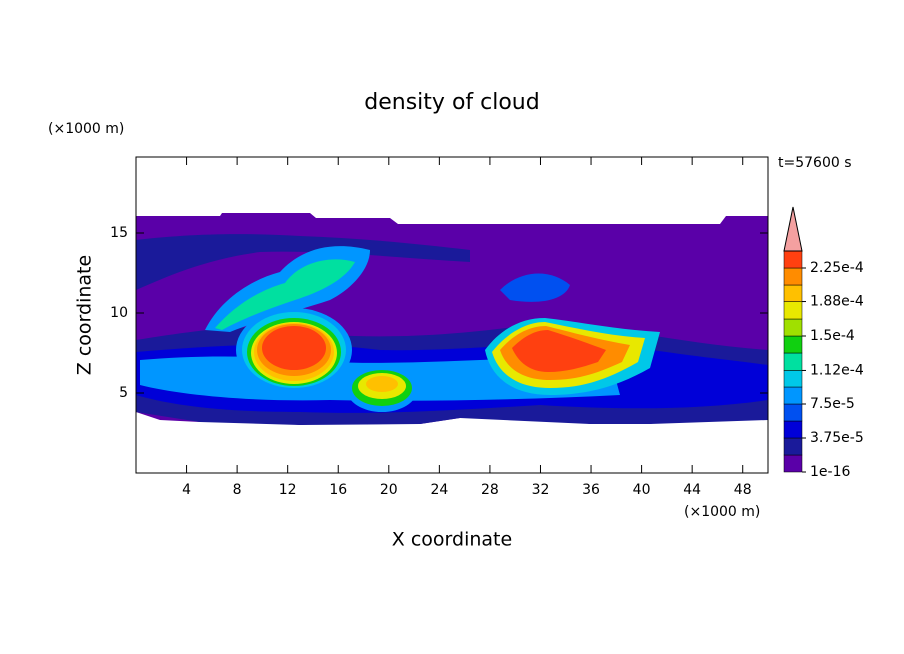  I want to click on x-unit: (×1000 m), so click(722, 512).